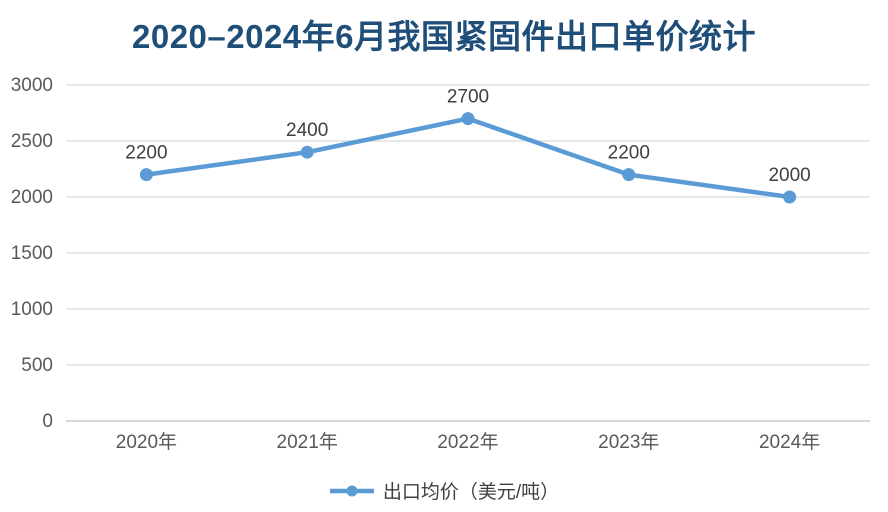 The image size is (888, 512). What do you see at coordinates (467, 442) in the screenshot?
I see `x-axis-tick-label: 2022年` at bounding box center [467, 442].